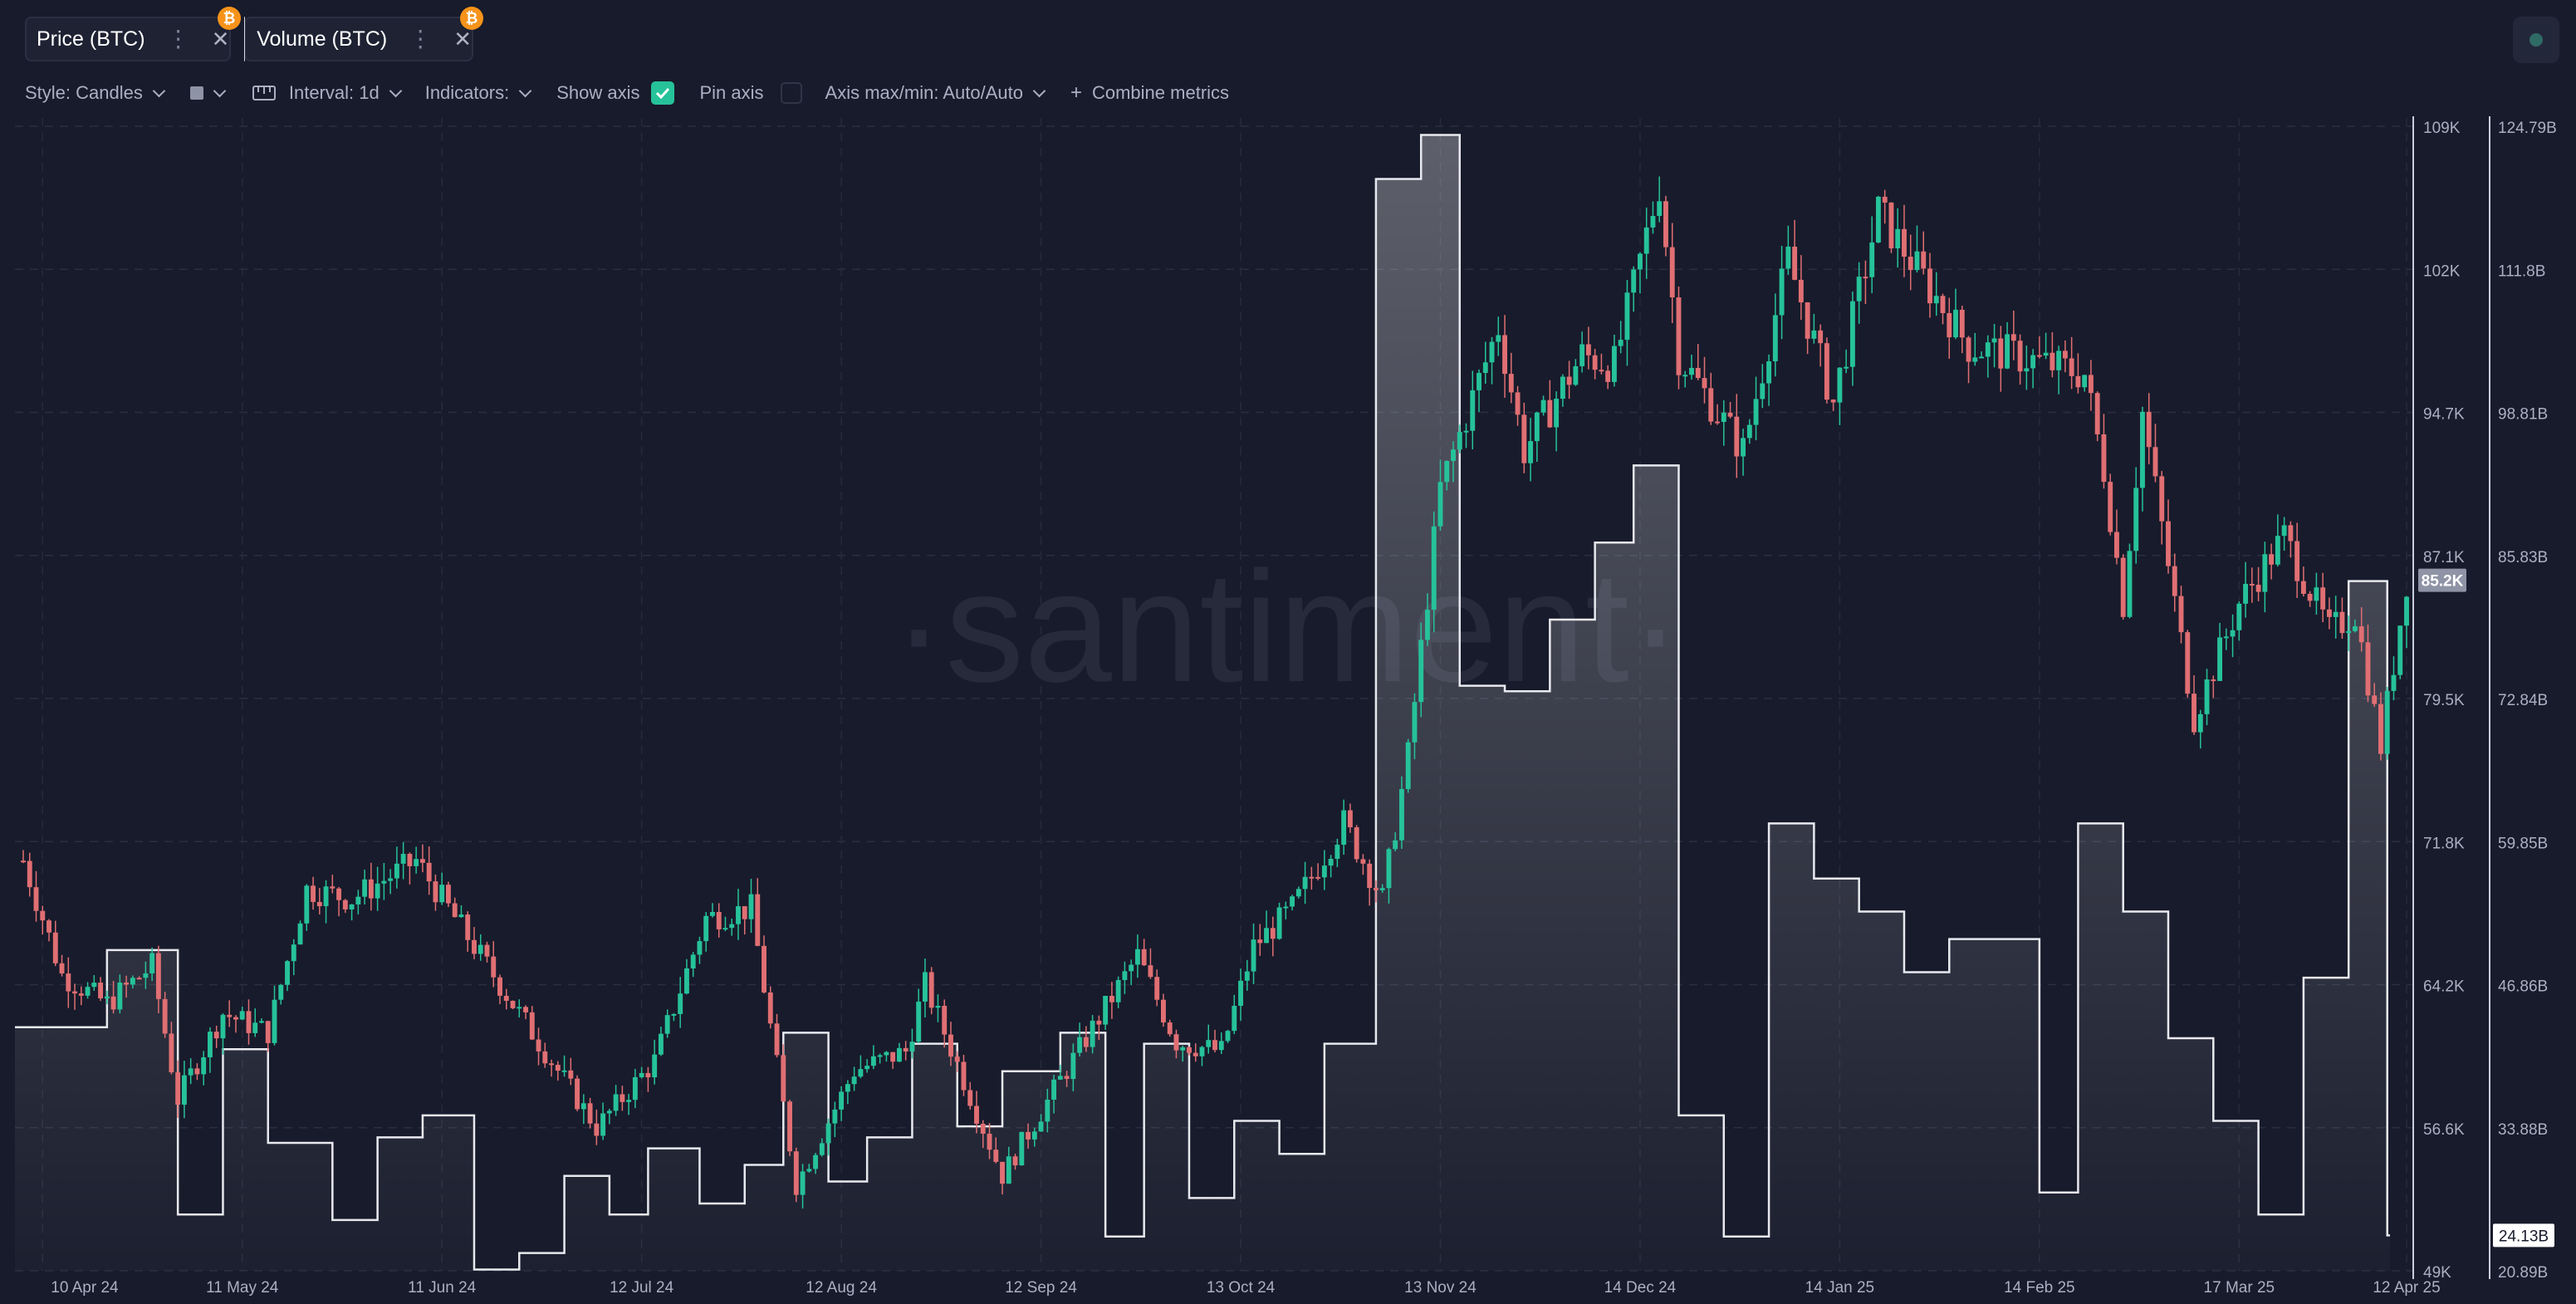 The width and height of the screenshot is (2576, 1304). Describe the element at coordinates (2442, 128) in the screenshot. I see `price-tick-label: 109K` at that location.